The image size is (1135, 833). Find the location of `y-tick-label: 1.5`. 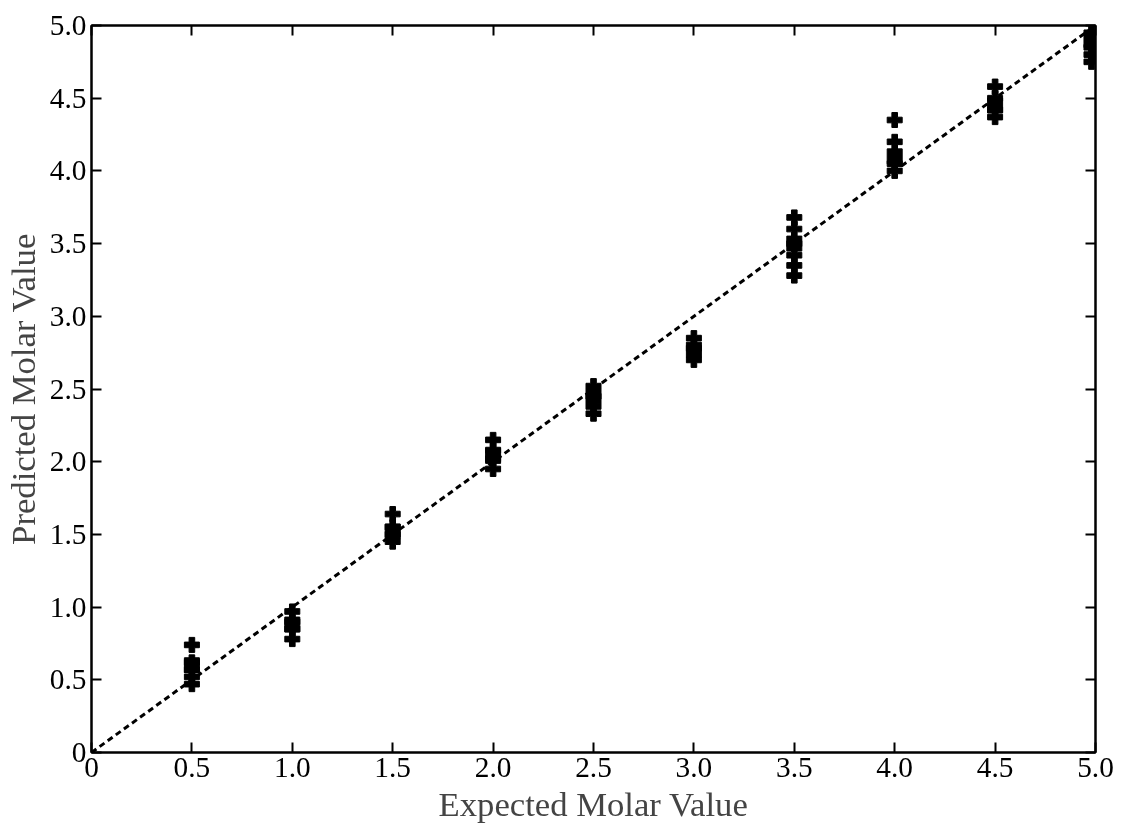

y-tick-label: 1.5 is located at coordinates (68, 533).